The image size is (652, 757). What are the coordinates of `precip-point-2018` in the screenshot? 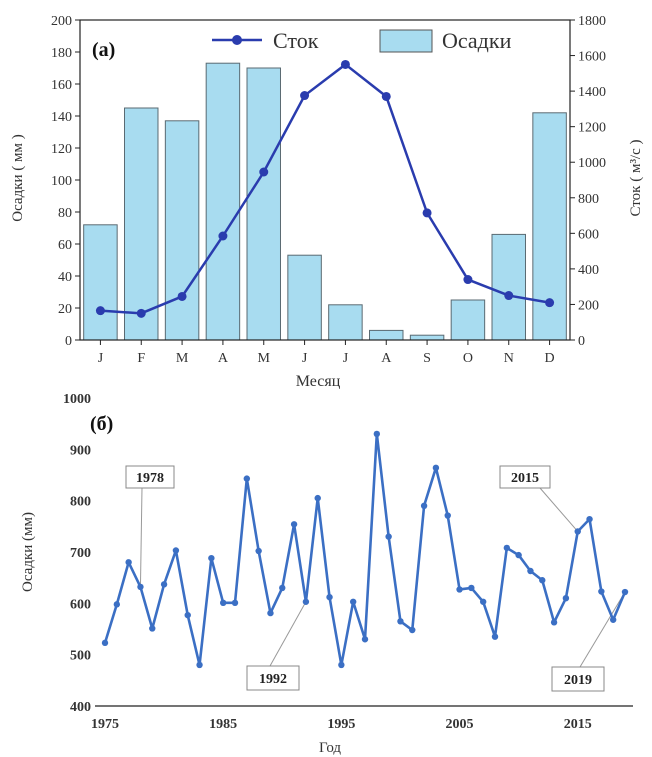 It's located at (613, 619).